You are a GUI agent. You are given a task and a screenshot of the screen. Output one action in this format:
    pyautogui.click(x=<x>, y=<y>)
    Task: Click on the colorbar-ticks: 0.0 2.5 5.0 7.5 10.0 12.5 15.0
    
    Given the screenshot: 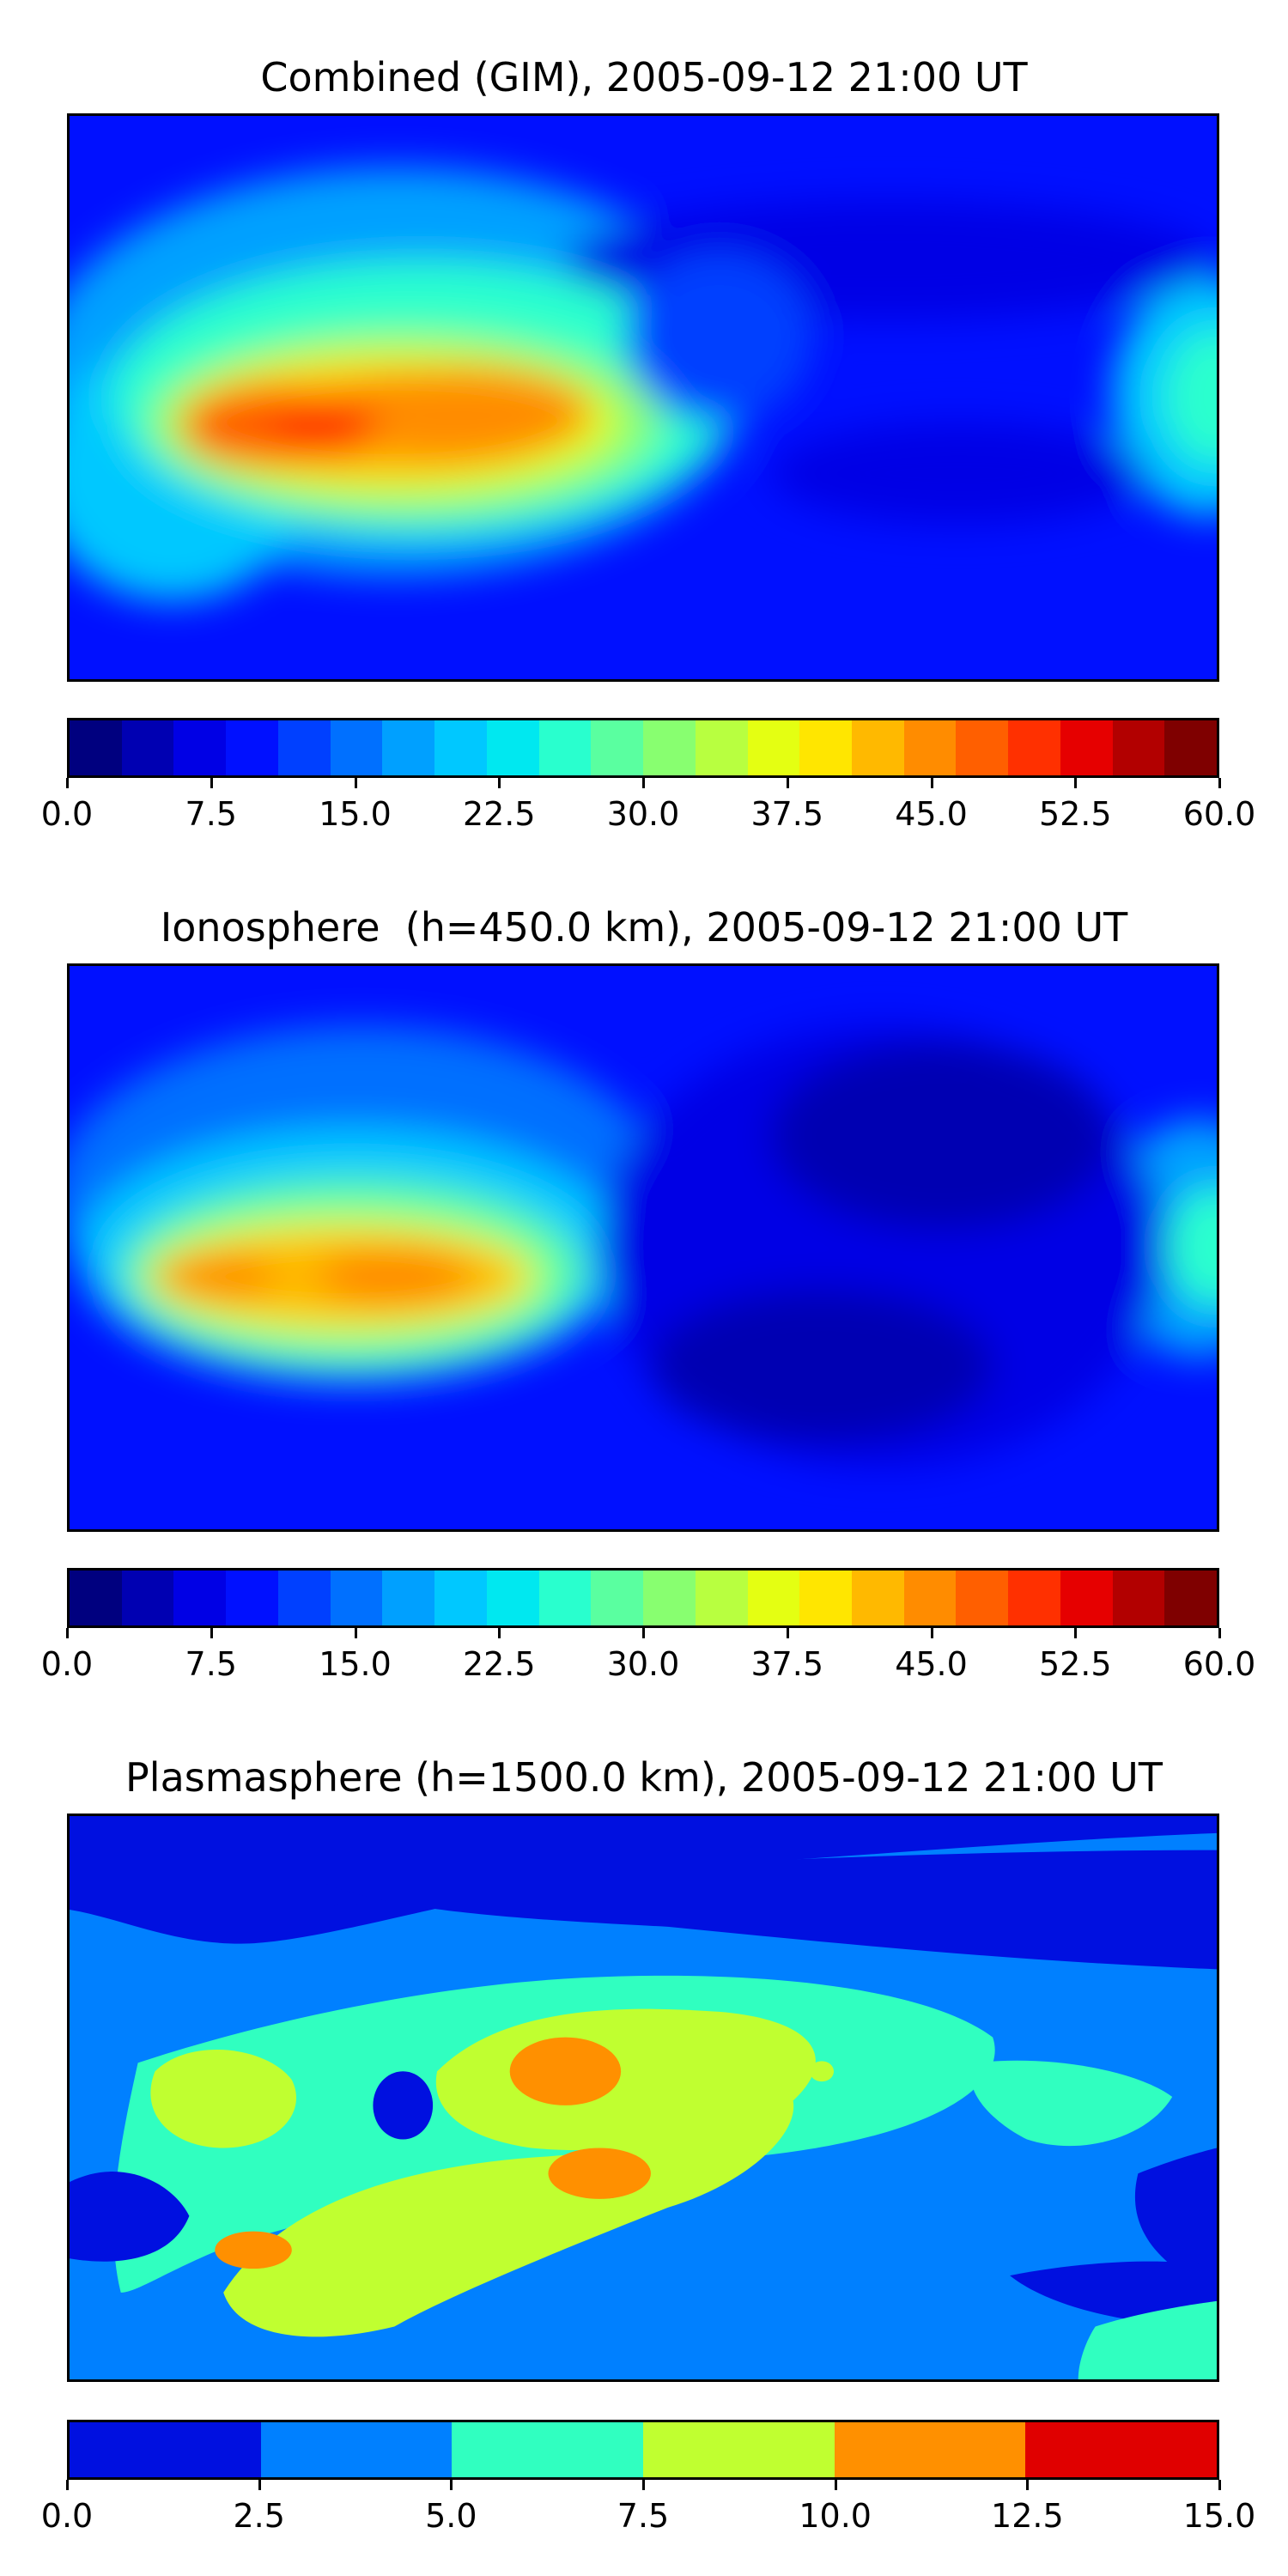 What is the action you would take?
    pyautogui.click(x=648, y=2507)
    